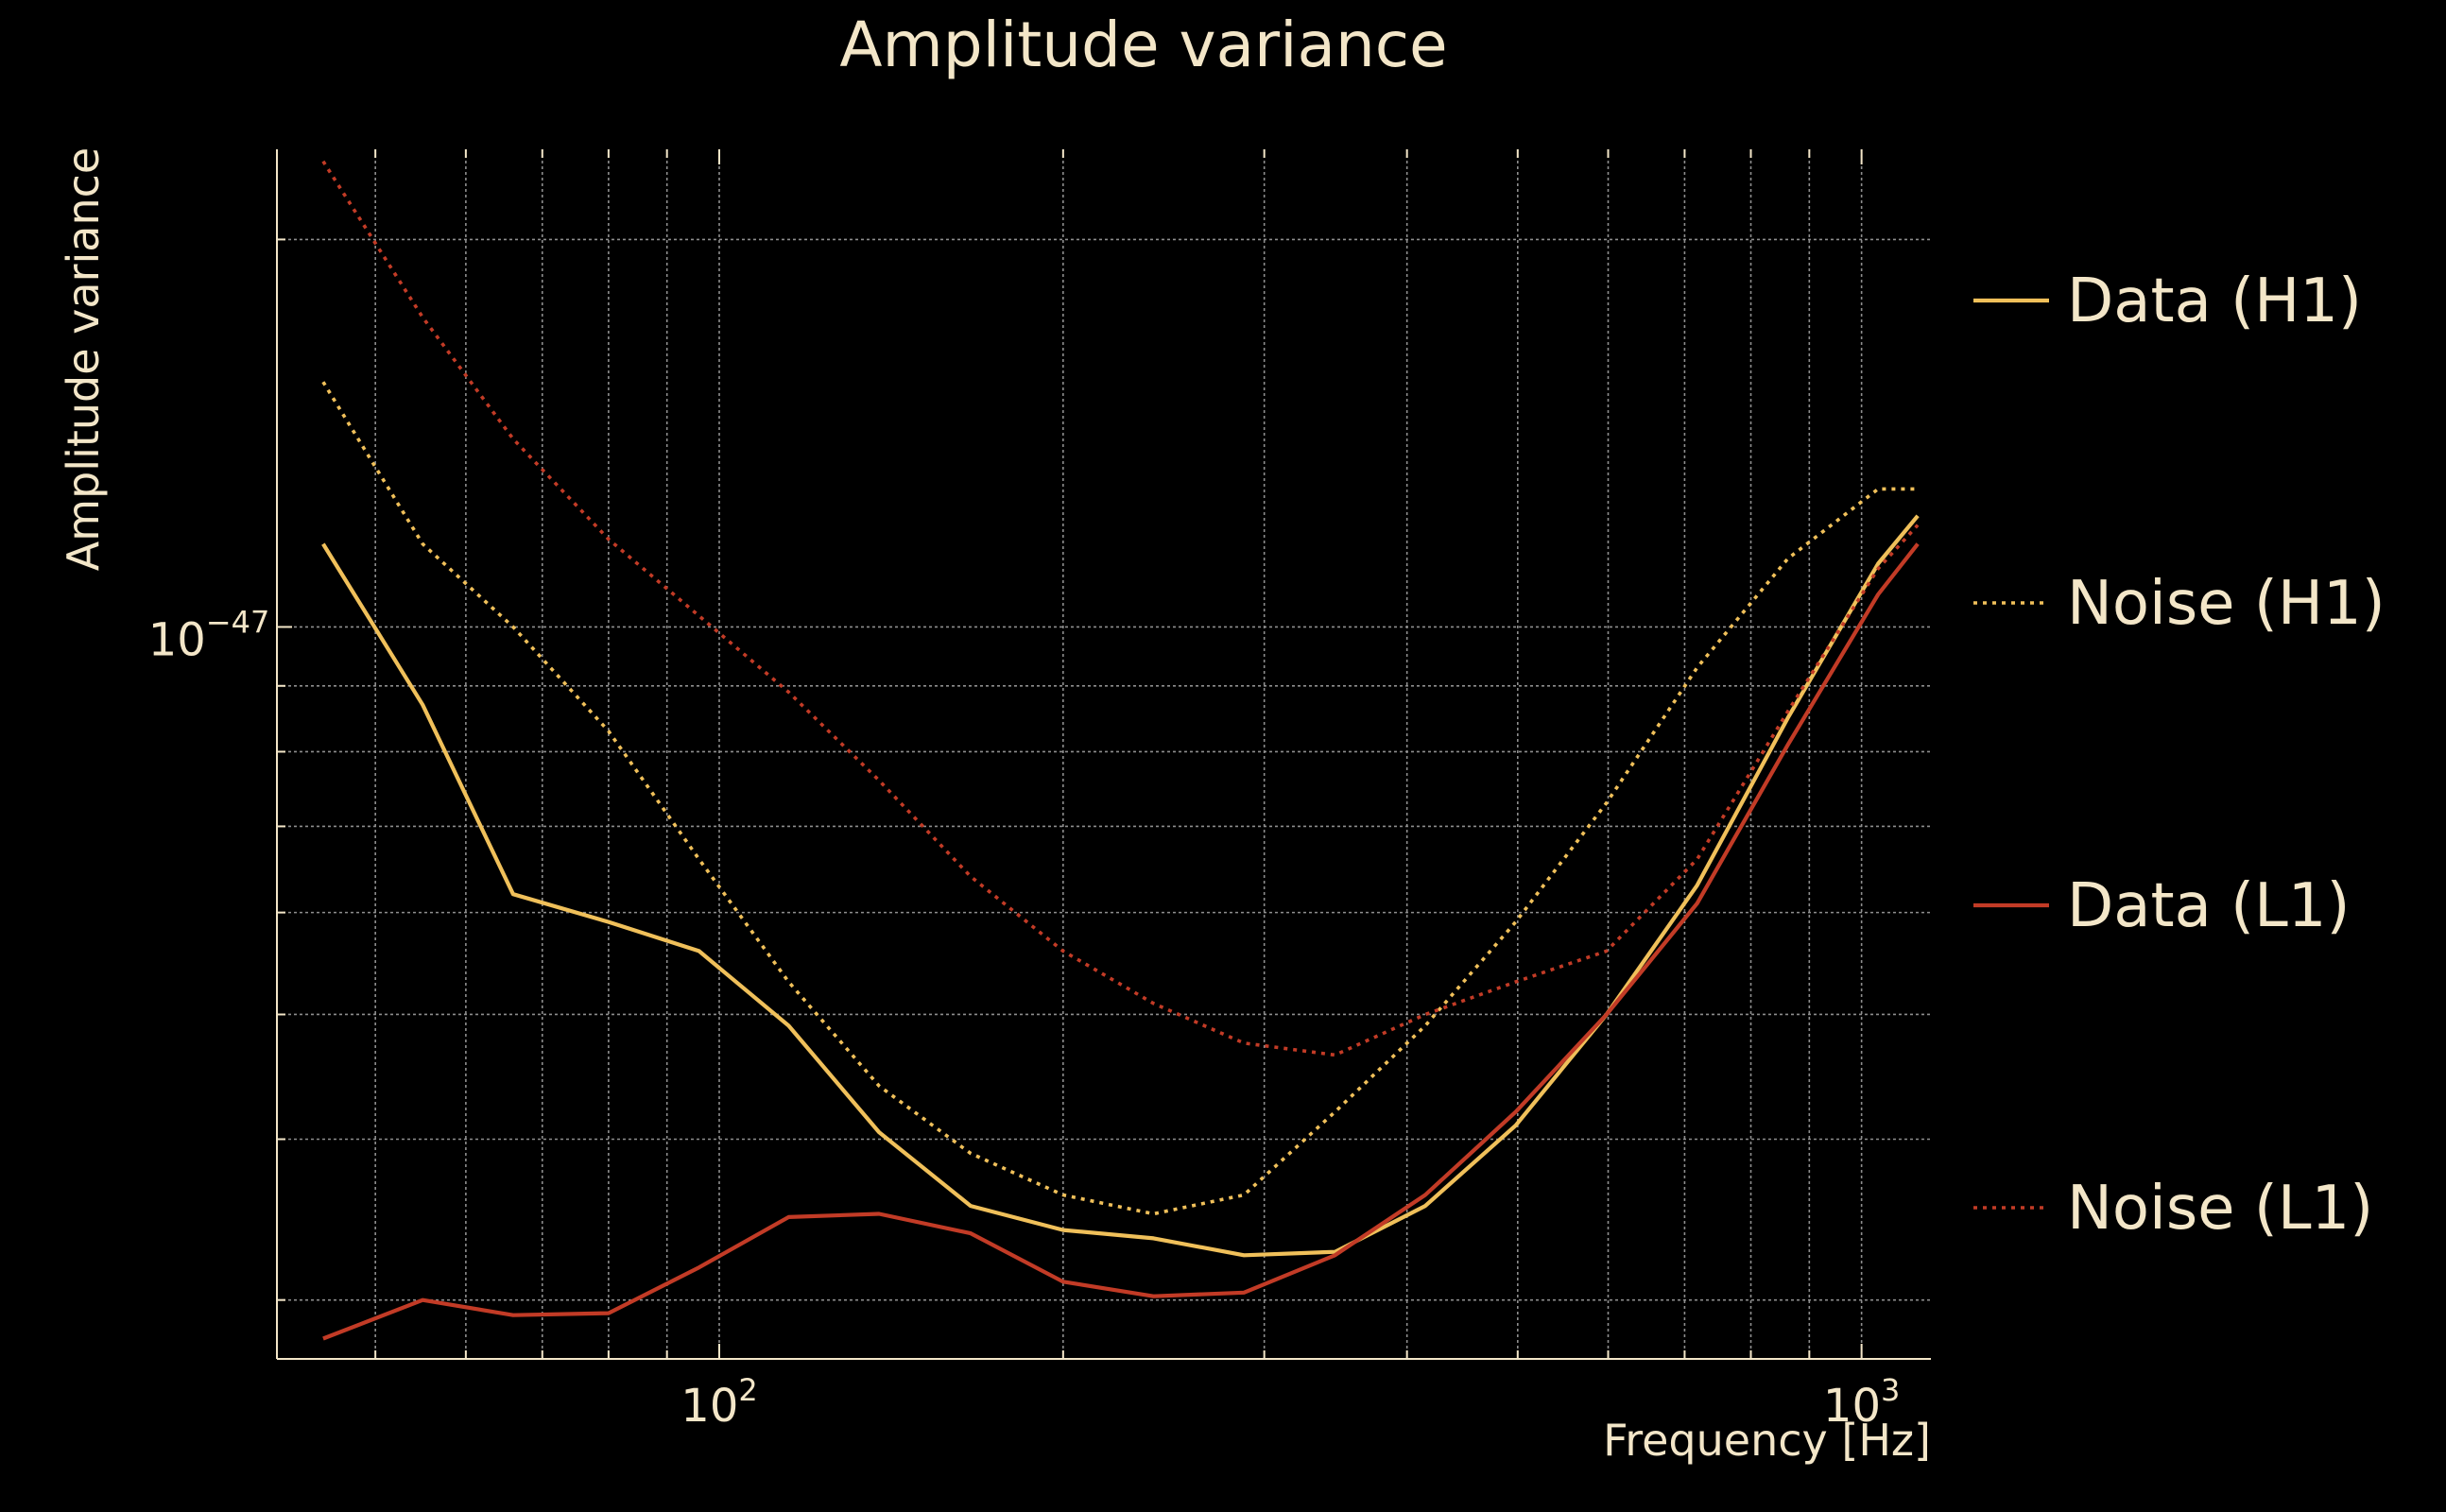  Describe the element at coordinates (1143, 45) in the screenshot. I see `chart-title: Amplitude variance` at that location.